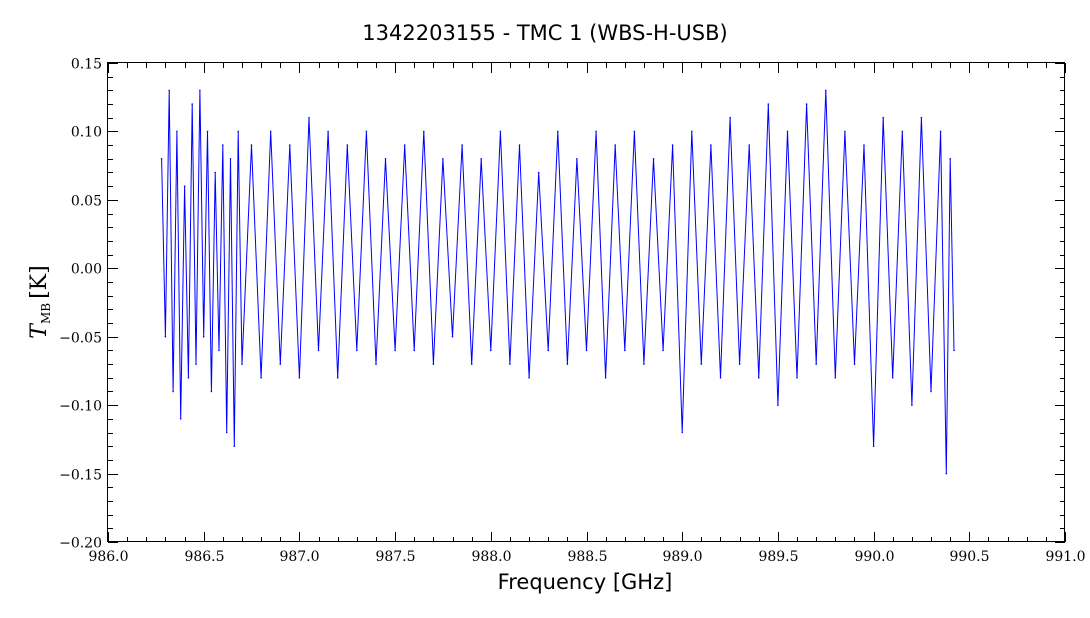 This screenshot has height=618, width=1090. What do you see at coordinates (86, 133) in the screenshot?
I see `y-tick-label: 0.10` at bounding box center [86, 133].